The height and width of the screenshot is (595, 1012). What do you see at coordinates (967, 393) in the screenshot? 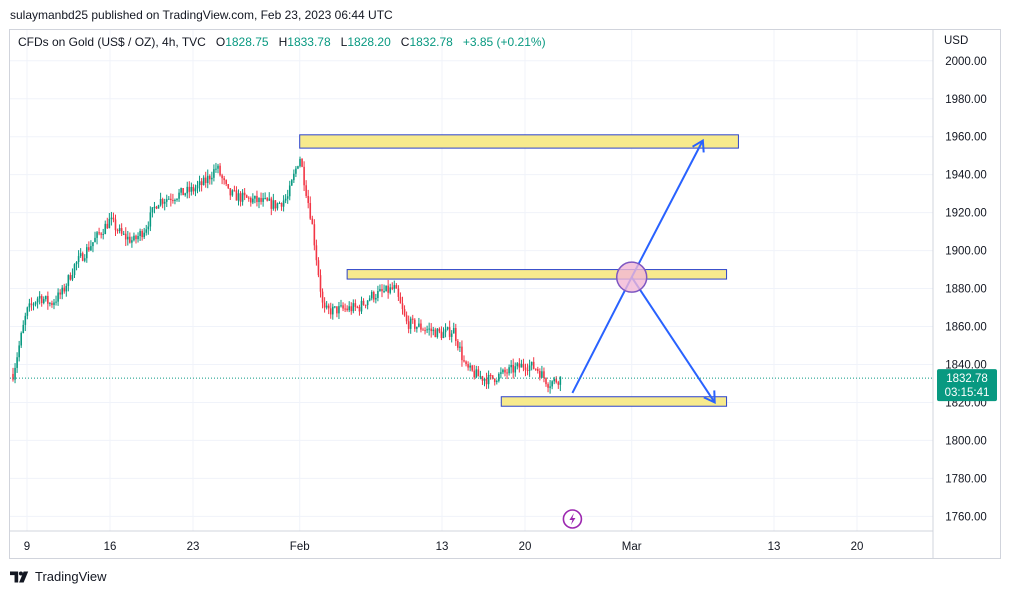
I see `bar-countdown: 03:15:41` at bounding box center [967, 393].